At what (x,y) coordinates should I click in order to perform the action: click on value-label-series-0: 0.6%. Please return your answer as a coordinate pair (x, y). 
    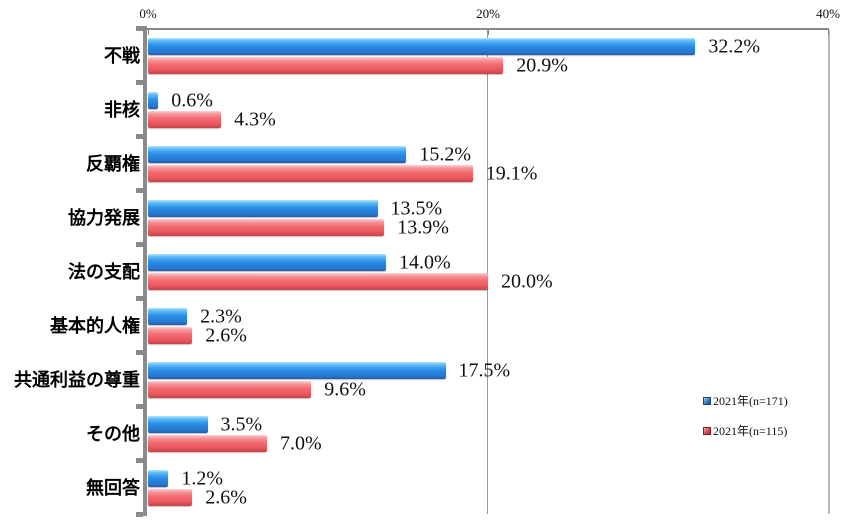
    Looking at the image, I should click on (192, 100).